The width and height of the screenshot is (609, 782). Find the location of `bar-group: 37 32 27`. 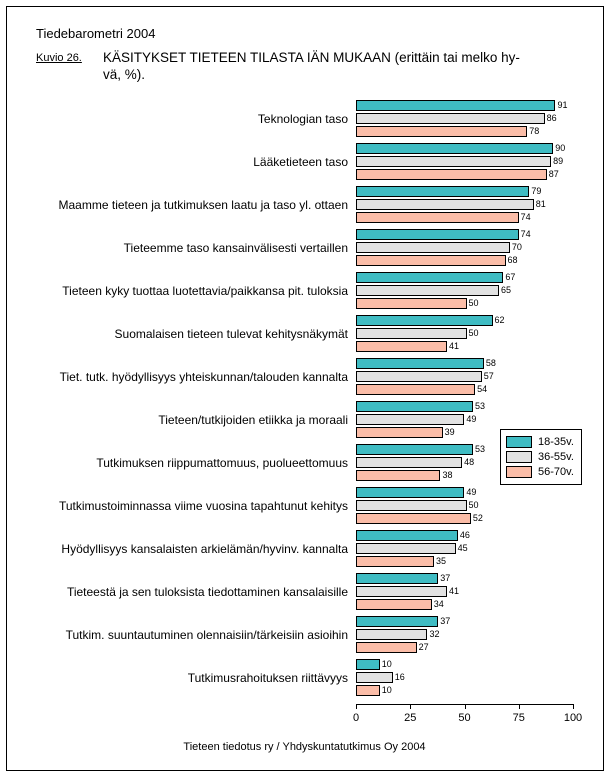

bar-group: 37 32 27 is located at coordinates (481, 634).